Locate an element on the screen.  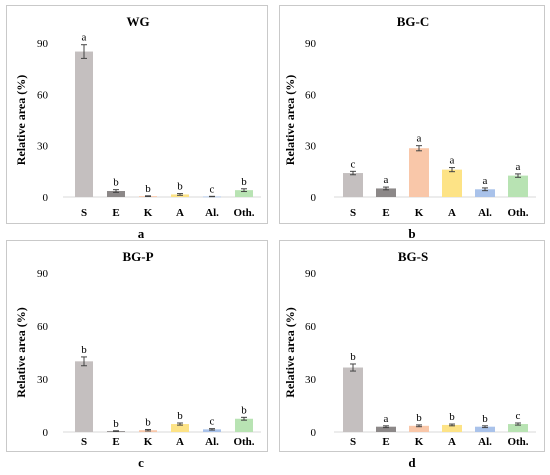
chart-title: BG-S is located at coordinates (413, 256).